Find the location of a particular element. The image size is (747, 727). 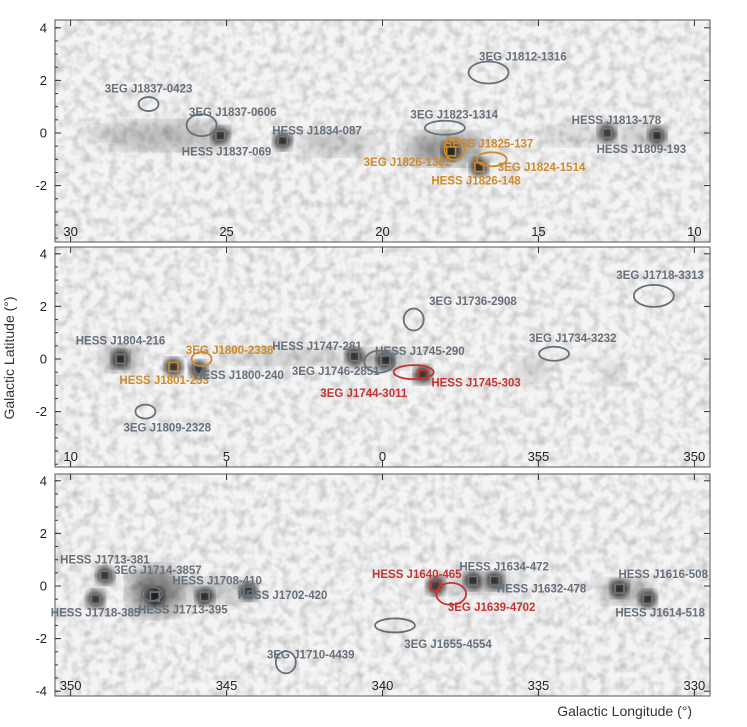

source-label: HESS J1718-385 is located at coordinates (96, 613).